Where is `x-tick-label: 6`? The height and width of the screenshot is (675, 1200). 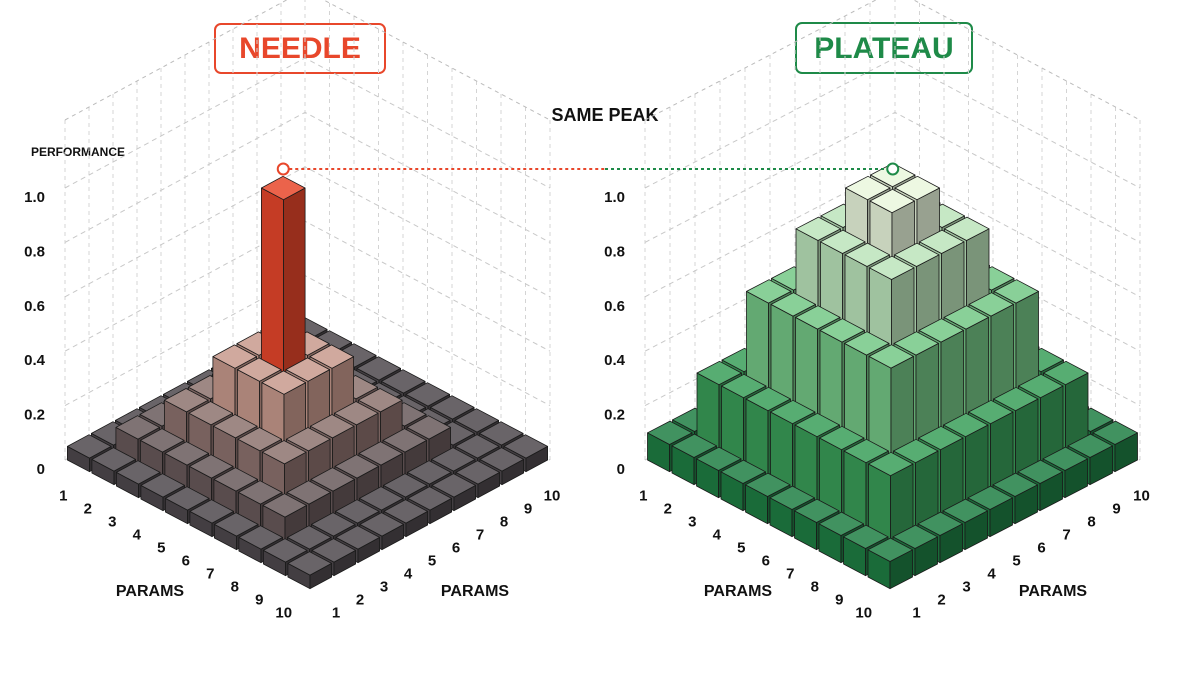
x-tick-label: 6 is located at coordinates (766, 560).